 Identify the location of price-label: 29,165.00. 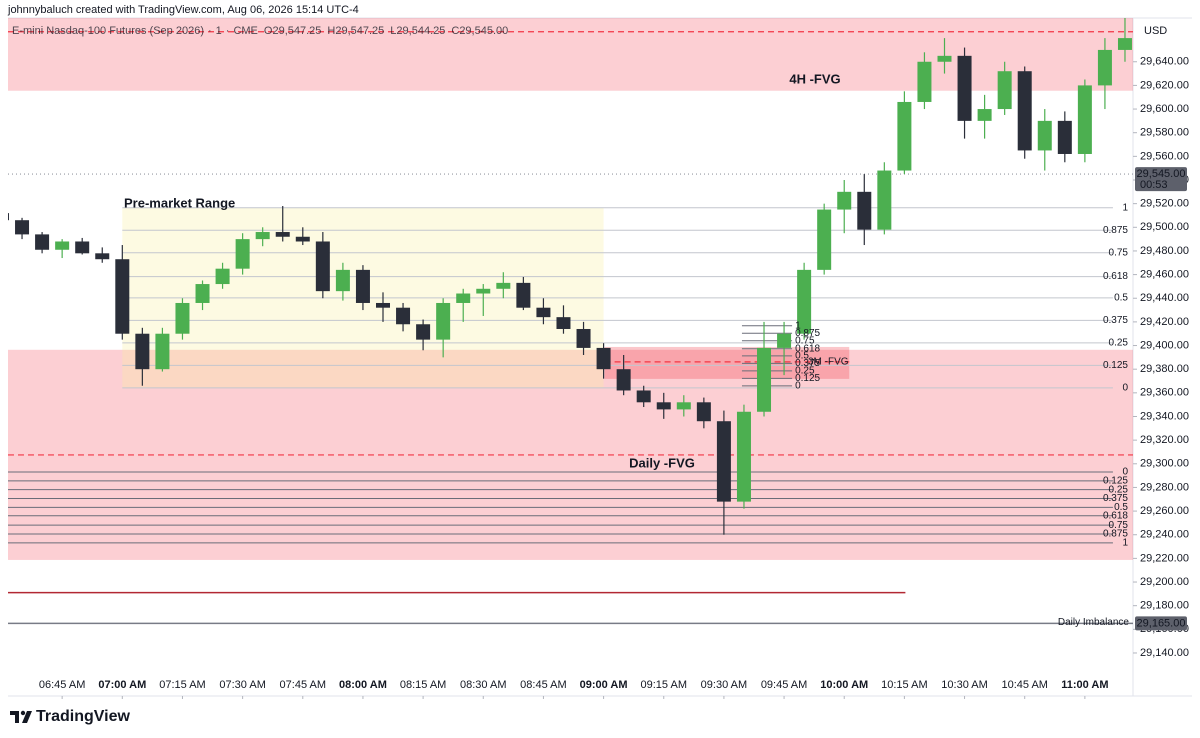
(1161, 623).